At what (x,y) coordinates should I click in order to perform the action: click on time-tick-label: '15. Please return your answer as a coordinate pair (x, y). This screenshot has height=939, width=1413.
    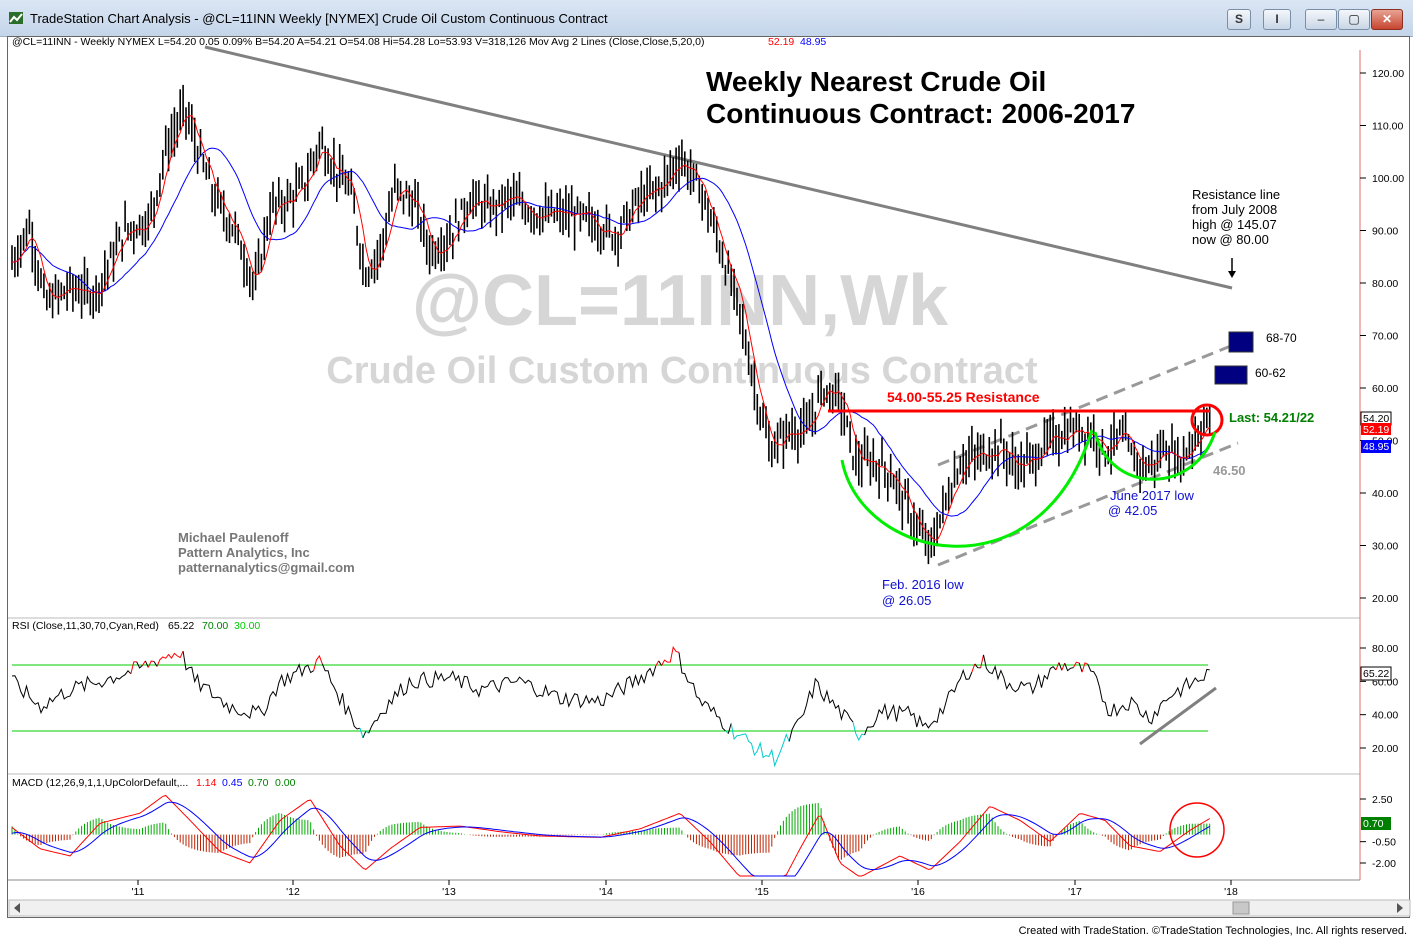
    Looking at the image, I should click on (762, 892).